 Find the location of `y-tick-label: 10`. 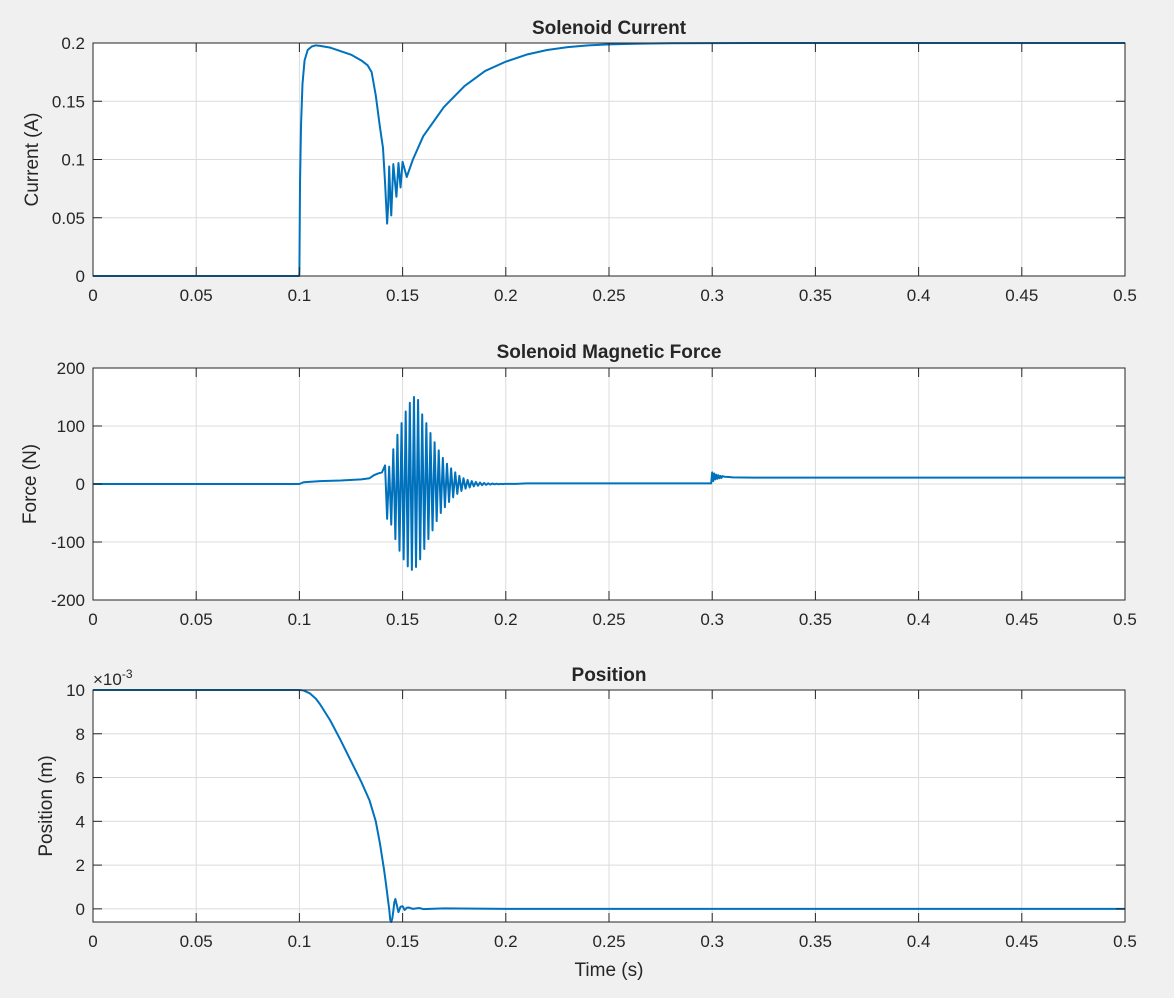

y-tick-label: 10 is located at coordinates (75, 690).